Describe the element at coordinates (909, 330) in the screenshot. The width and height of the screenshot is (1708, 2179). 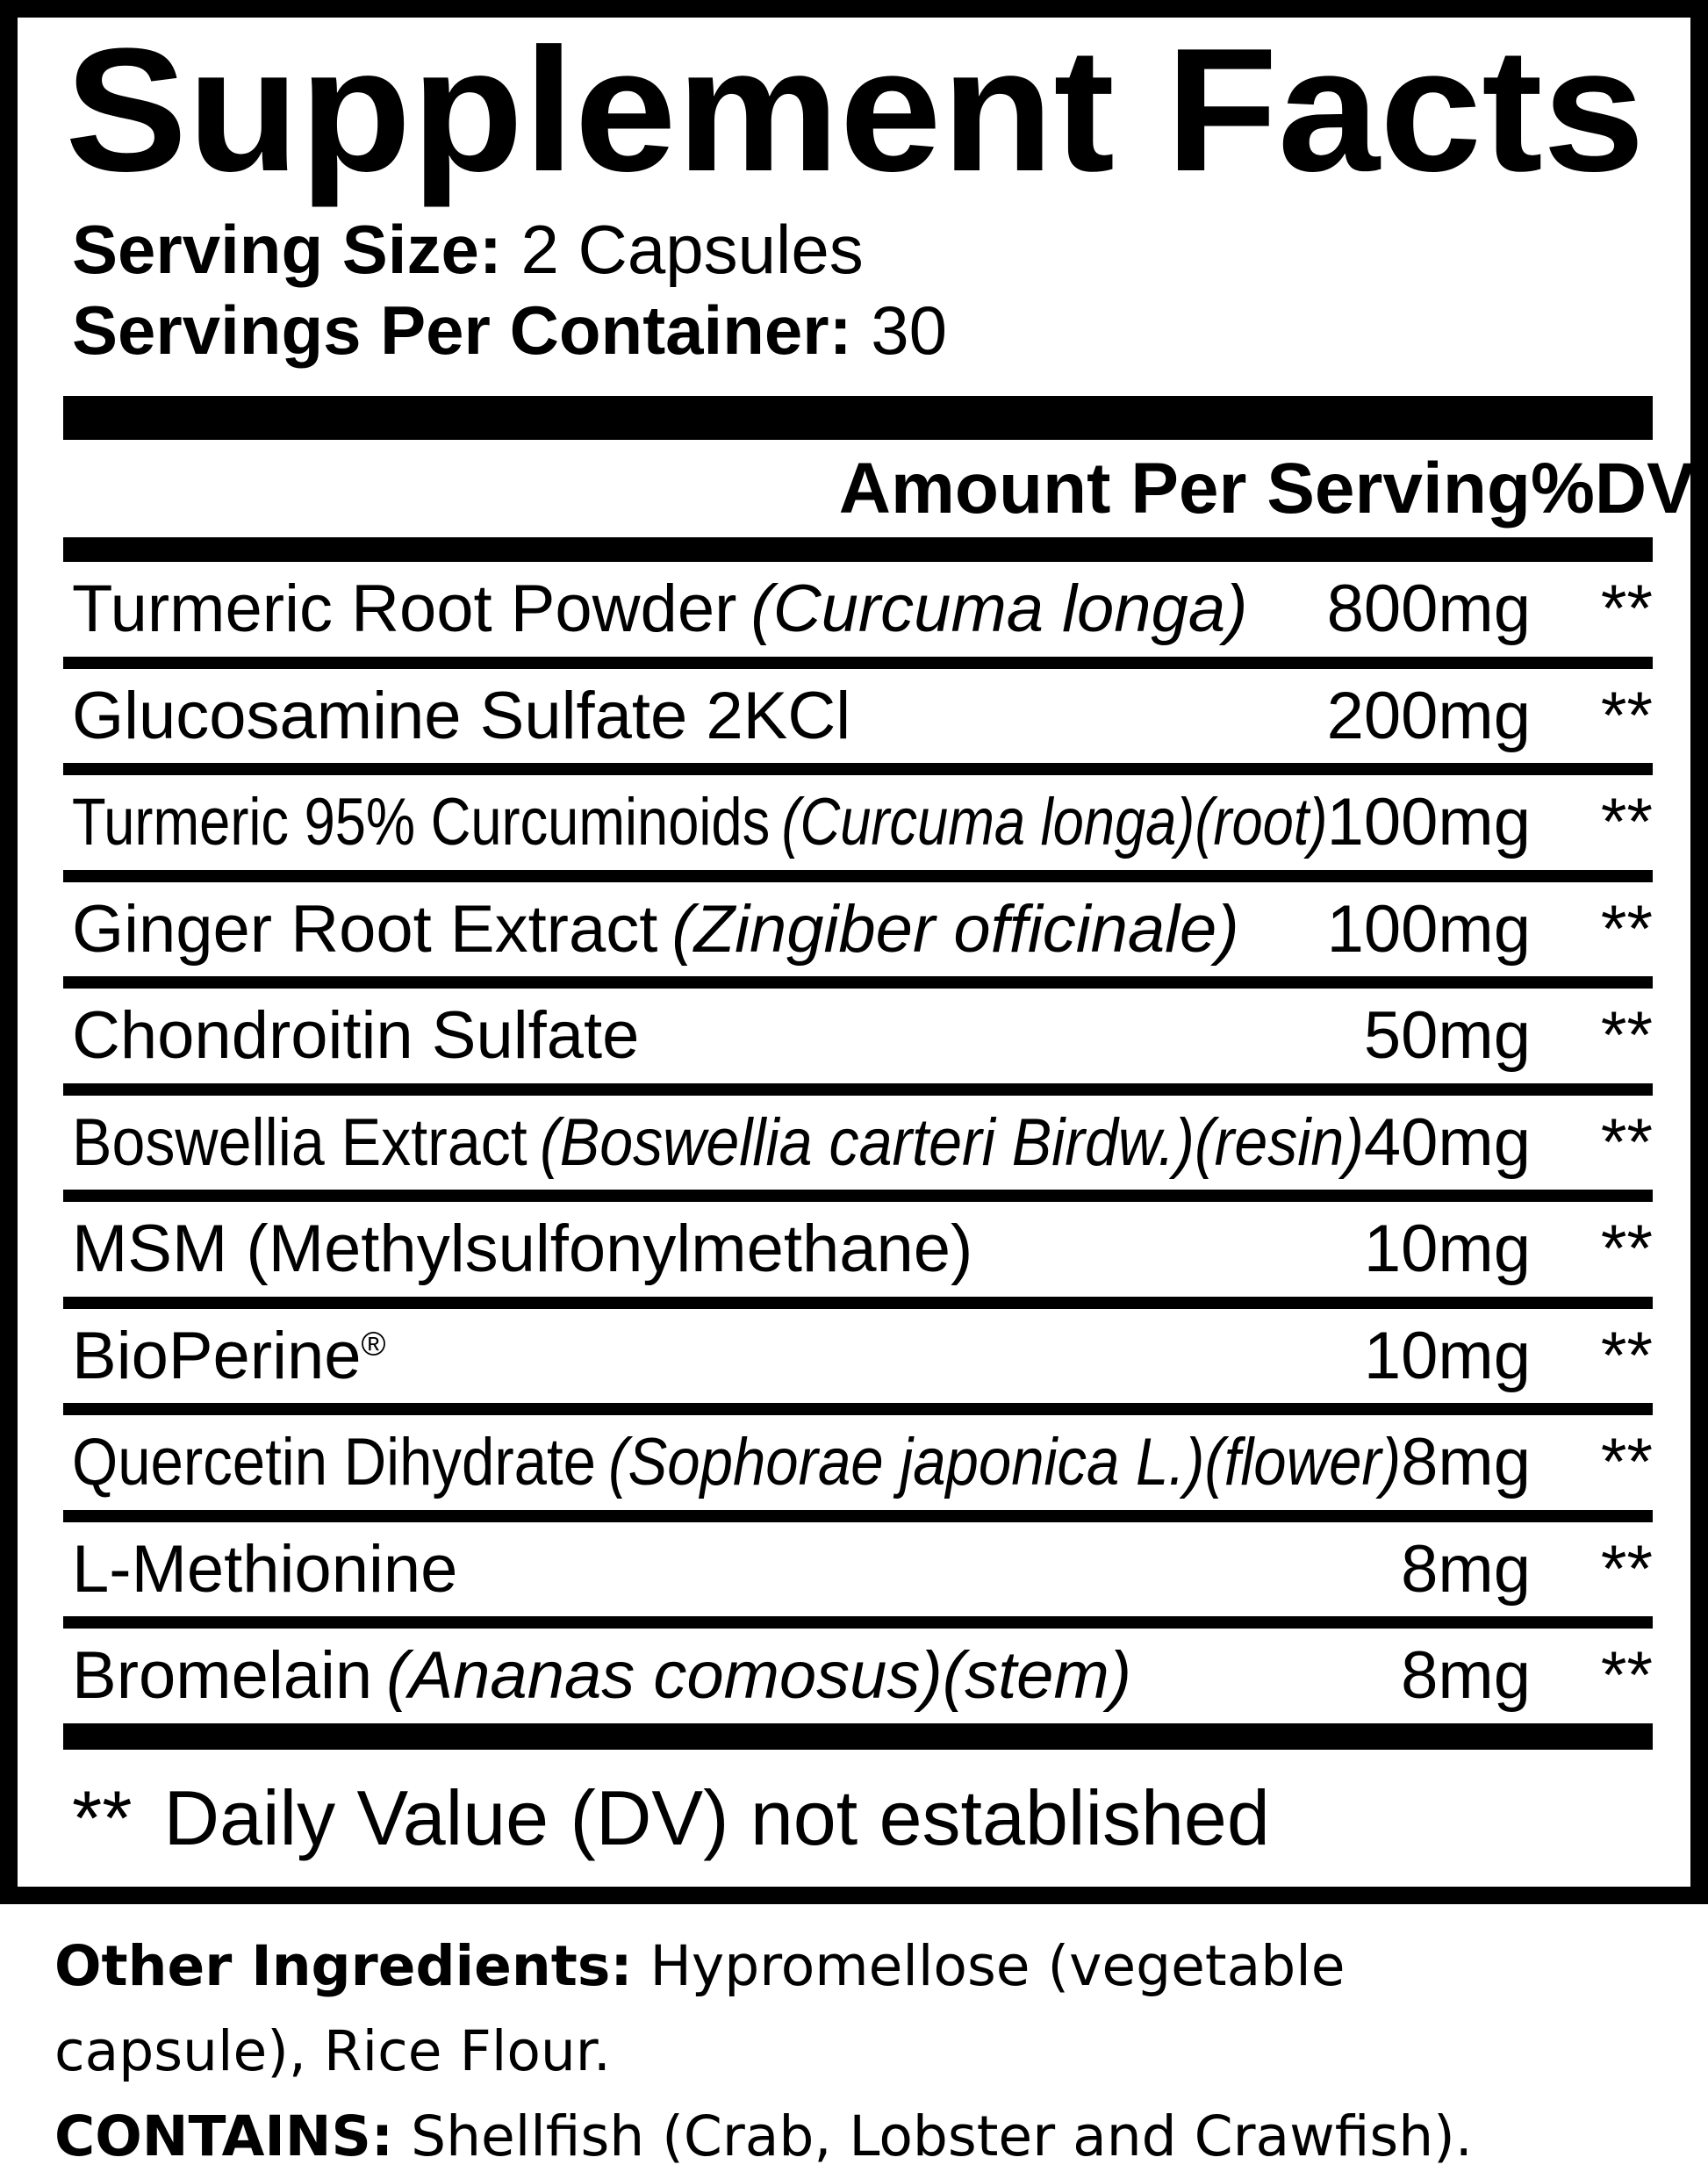
I see `servings-per-container-value: 30` at that location.